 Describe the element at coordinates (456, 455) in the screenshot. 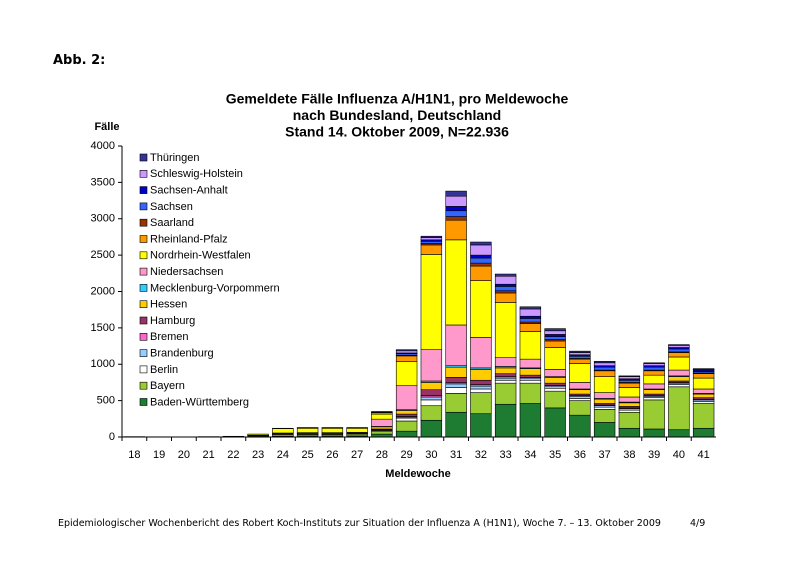

I see `x-tick-label: 31` at that location.